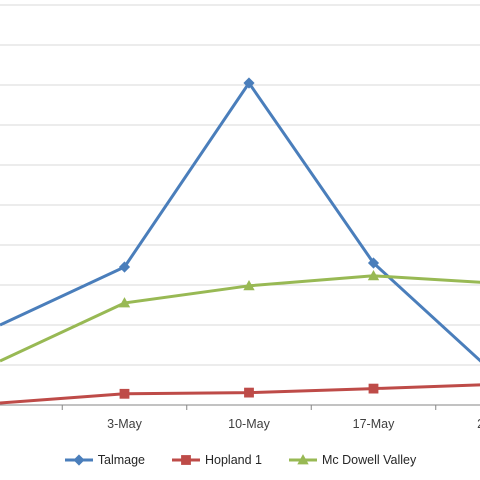 The width and height of the screenshot is (480, 480). I want to click on legend-item-talmage: Talmage, so click(104, 460).